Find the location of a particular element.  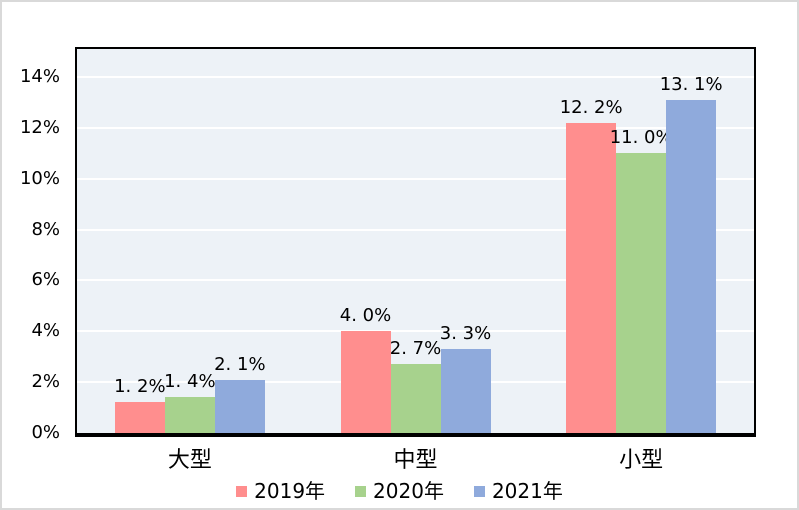

bar-data-label: 2. 1% is located at coordinates (240, 364).